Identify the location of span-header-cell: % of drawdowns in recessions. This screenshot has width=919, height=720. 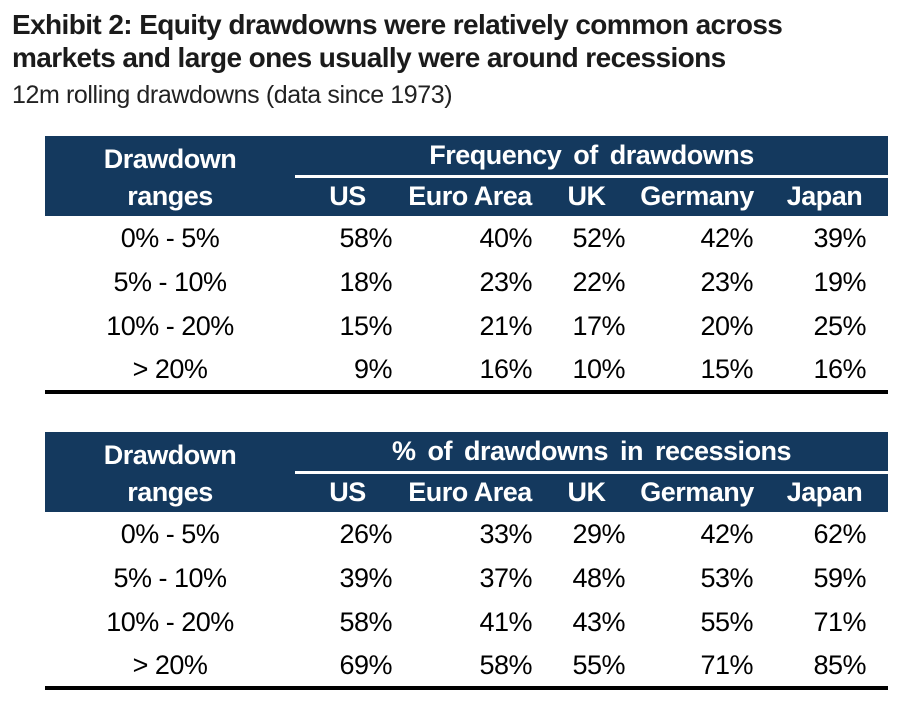
(592, 453).